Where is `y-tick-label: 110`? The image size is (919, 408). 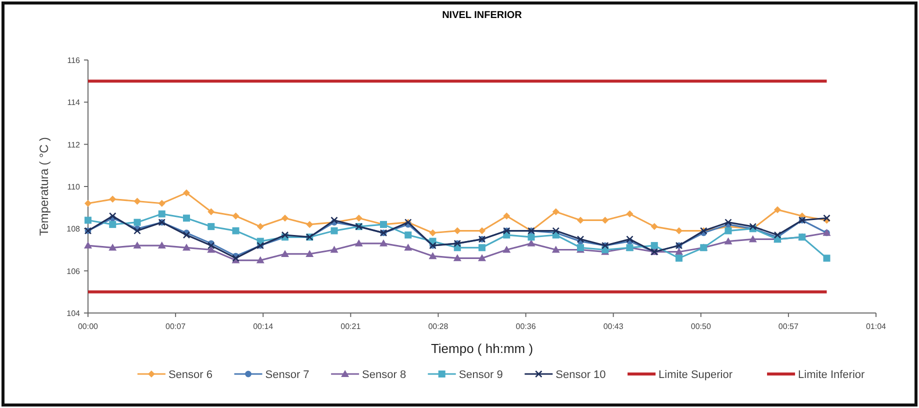
y-tick-label: 110 is located at coordinates (74, 187).